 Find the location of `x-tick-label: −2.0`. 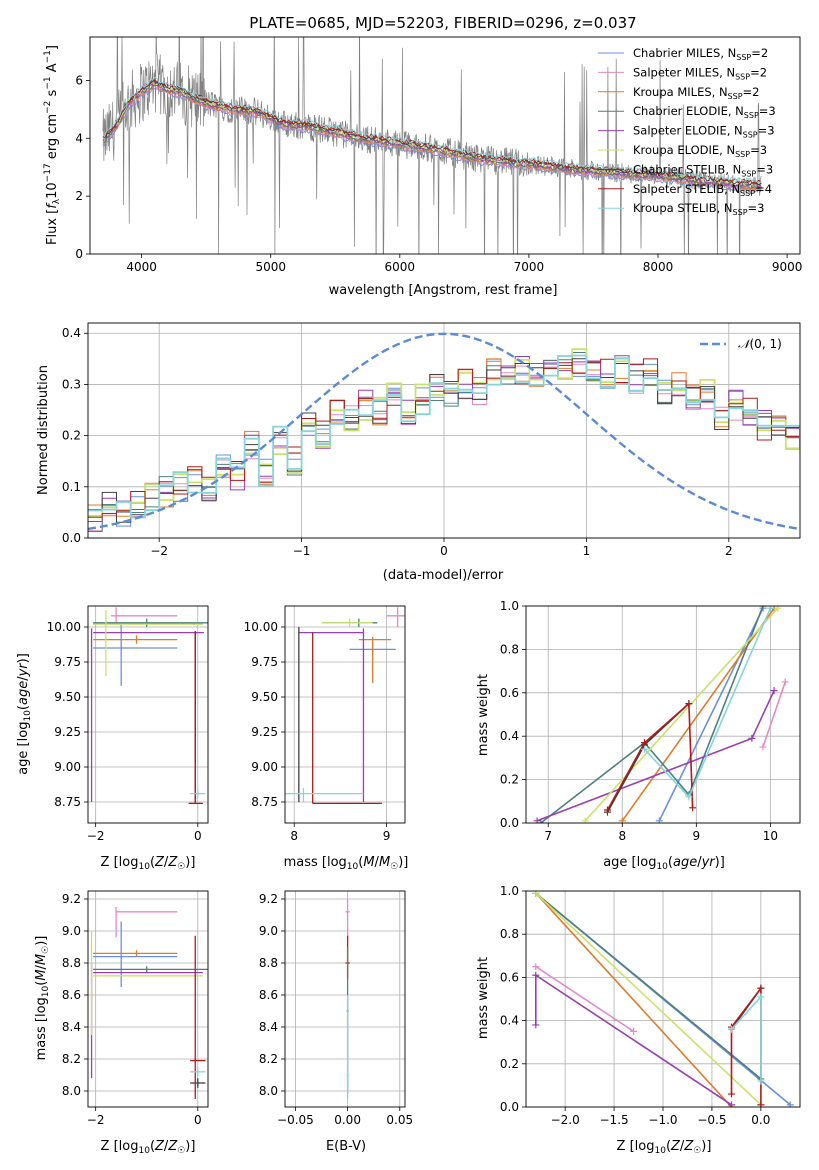

x-tick-label: −2.0 is located at coordinates (565, 1120).